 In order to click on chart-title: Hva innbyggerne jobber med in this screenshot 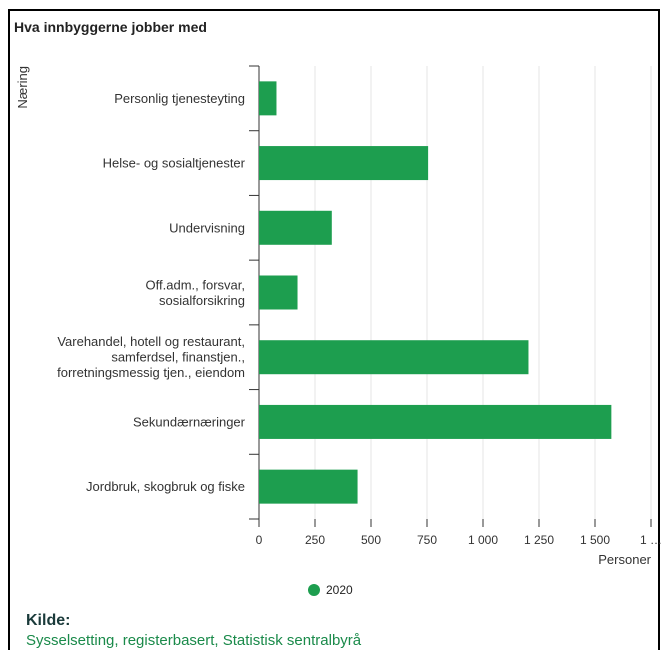, I will do `click(110, 27)`.